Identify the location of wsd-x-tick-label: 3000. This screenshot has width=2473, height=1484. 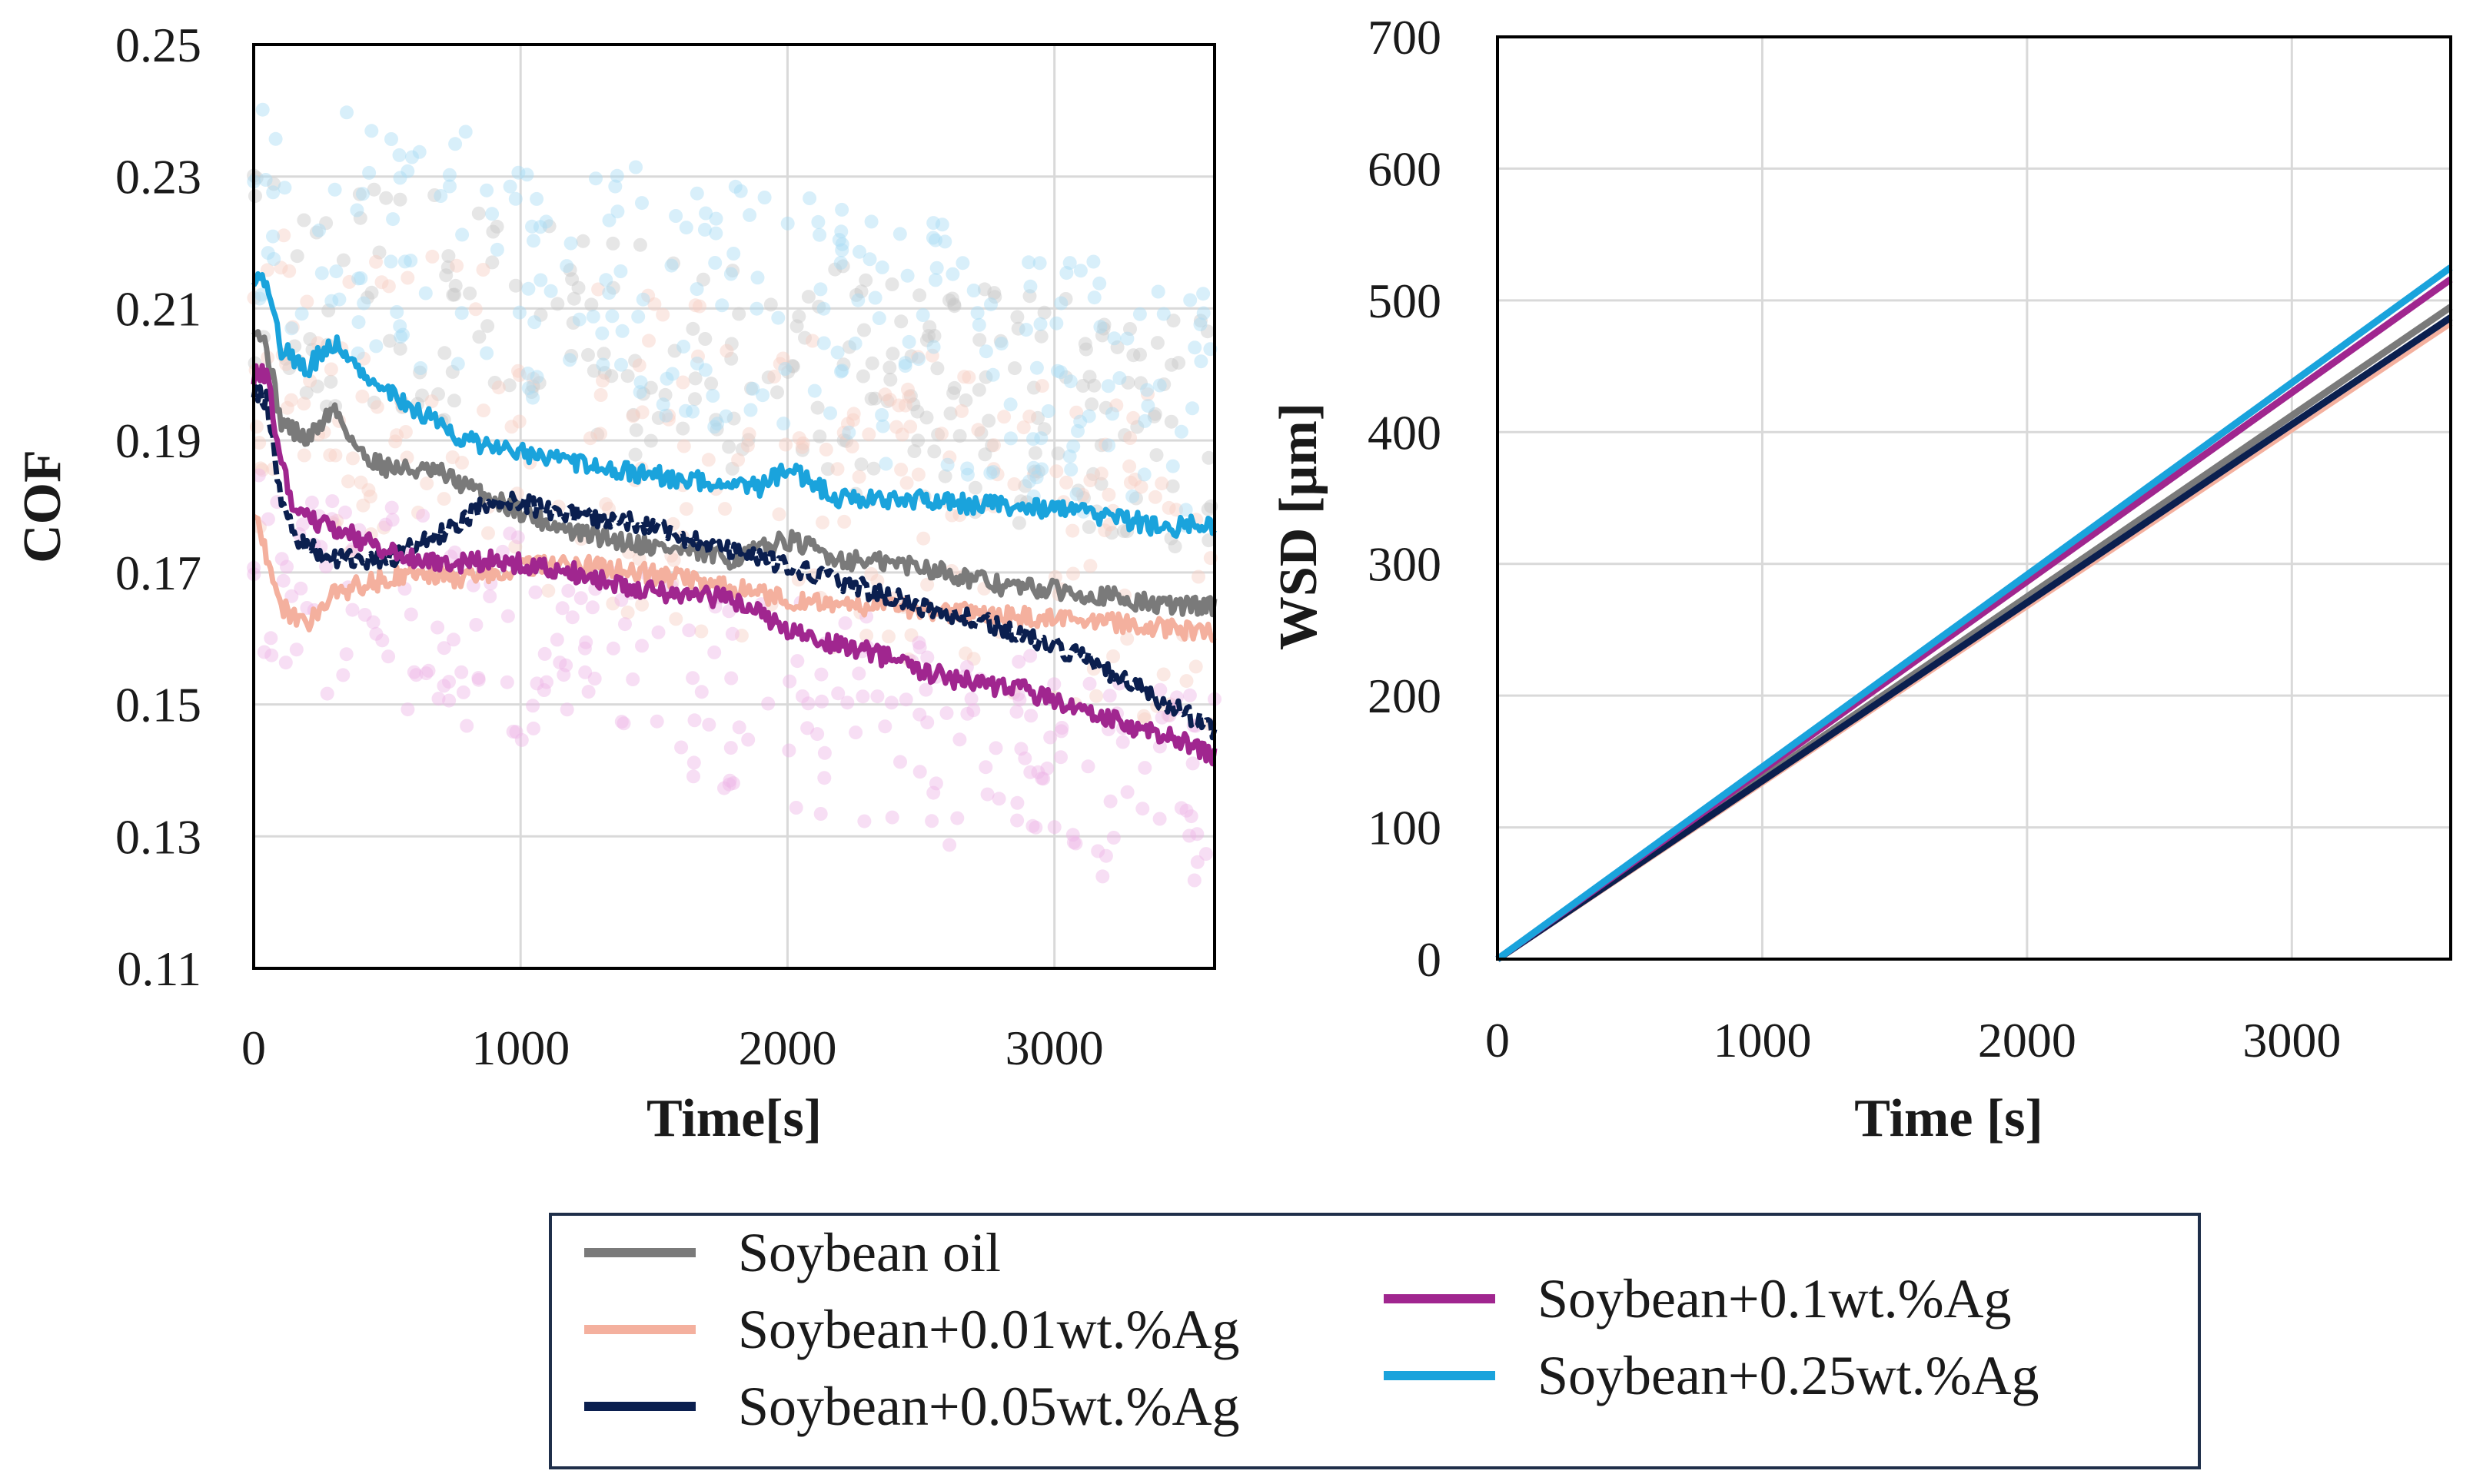
(2291, 1040).